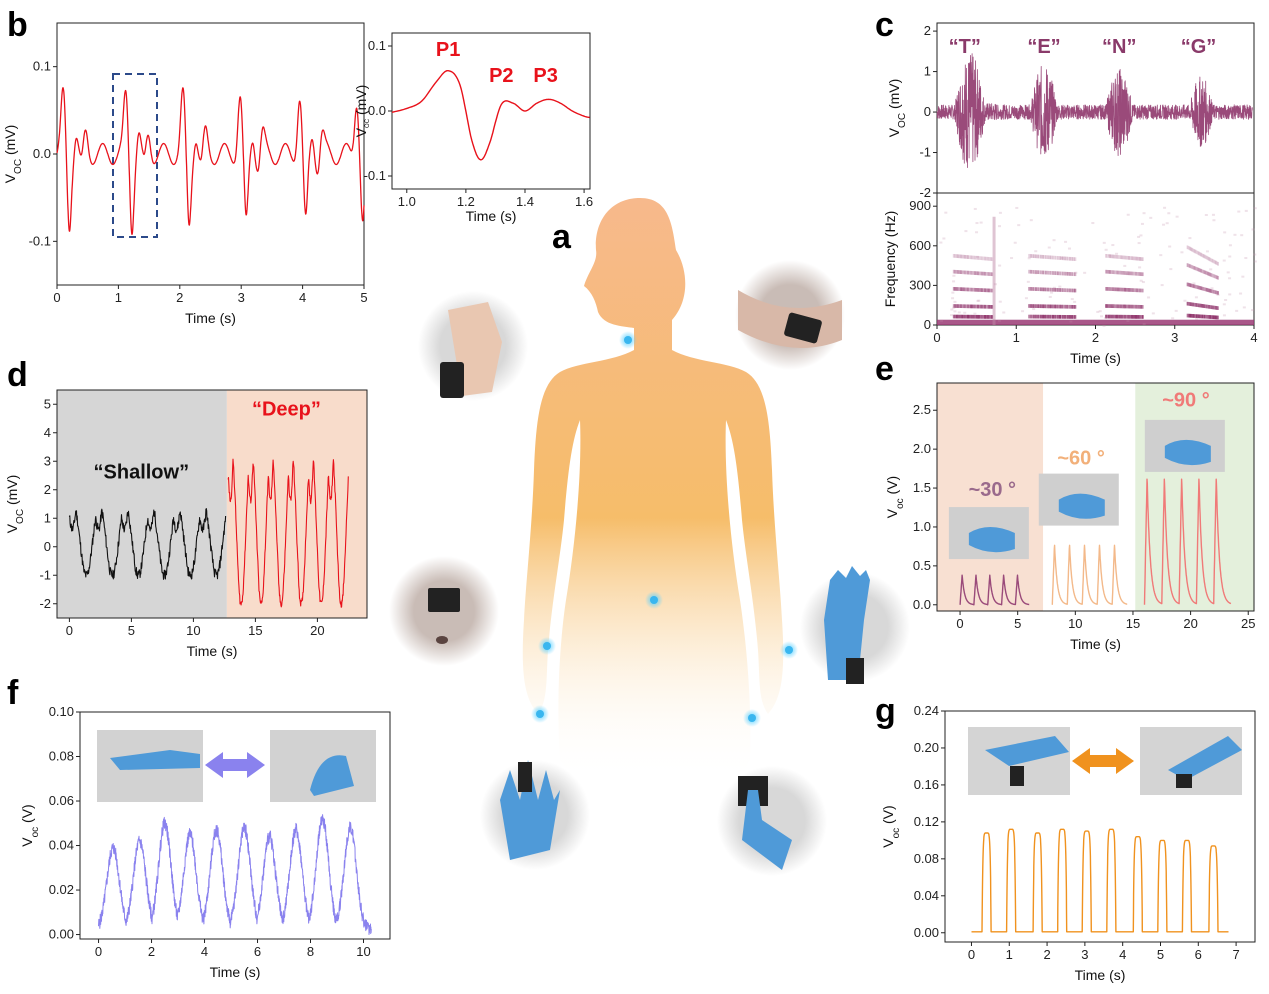 The height and width of the screenshot is (994, 1269). I want to click on y-tick-label: 0.10, so click(61, 711).